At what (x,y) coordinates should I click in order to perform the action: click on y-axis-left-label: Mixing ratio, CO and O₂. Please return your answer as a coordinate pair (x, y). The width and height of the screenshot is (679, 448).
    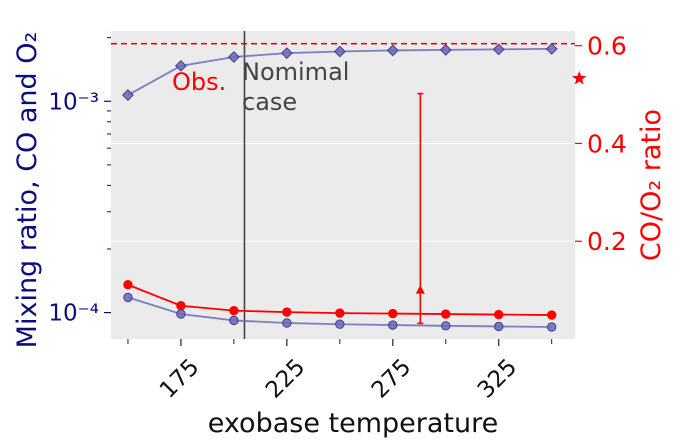
    Looking at the image, I should click on (27, 190).